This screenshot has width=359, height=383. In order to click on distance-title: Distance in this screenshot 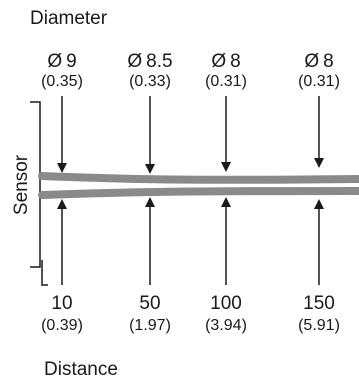, I will do `click(81, 369)`.